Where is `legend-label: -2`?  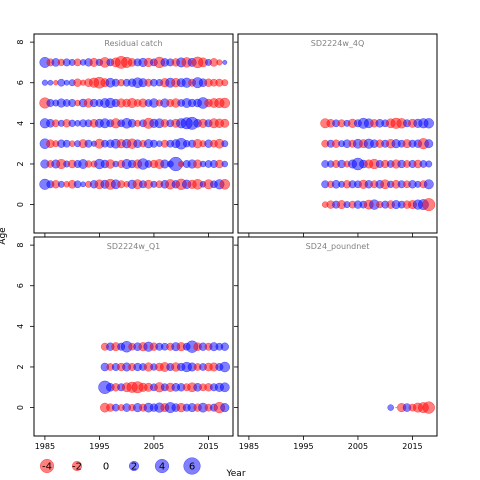 legend-label: -2 is located at coordinates (77, 467).